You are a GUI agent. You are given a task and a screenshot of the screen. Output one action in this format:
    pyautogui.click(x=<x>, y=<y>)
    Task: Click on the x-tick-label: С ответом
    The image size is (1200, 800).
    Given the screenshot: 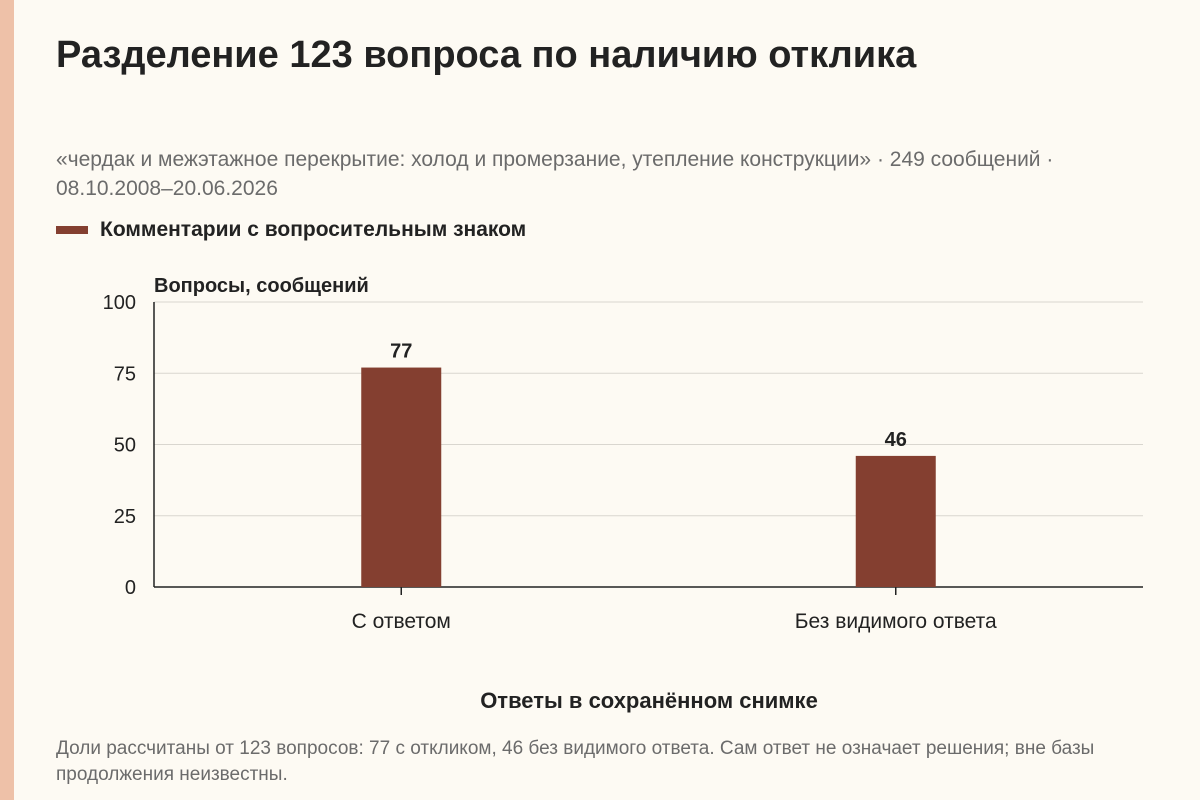 What is the action you would take?
    pyautogui.click(x=401, y=621)
    